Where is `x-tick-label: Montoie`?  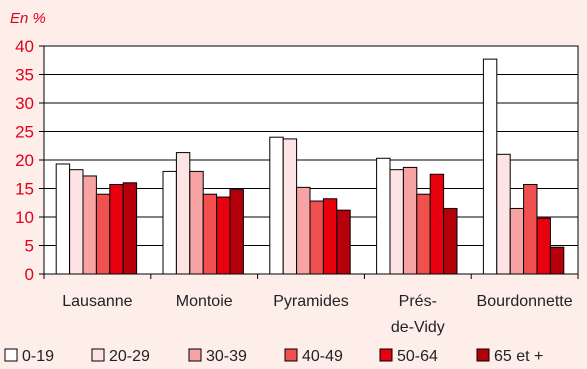
x-tick-label: Montoie is located at coordinates (204, 301).